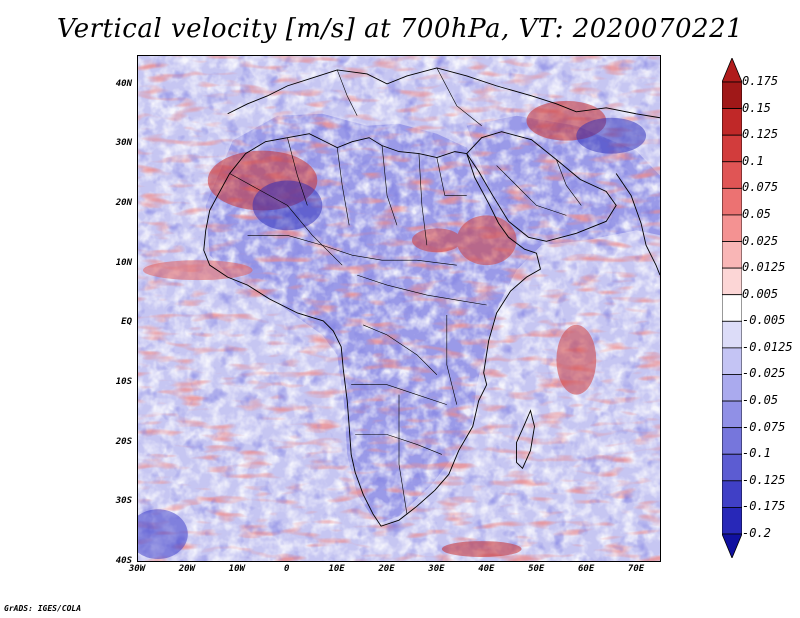 This screenshot has width=800, height=618. Describe the element at coordinates (525, 439) in the screenshot. I see `madagascar-coast` at that location.